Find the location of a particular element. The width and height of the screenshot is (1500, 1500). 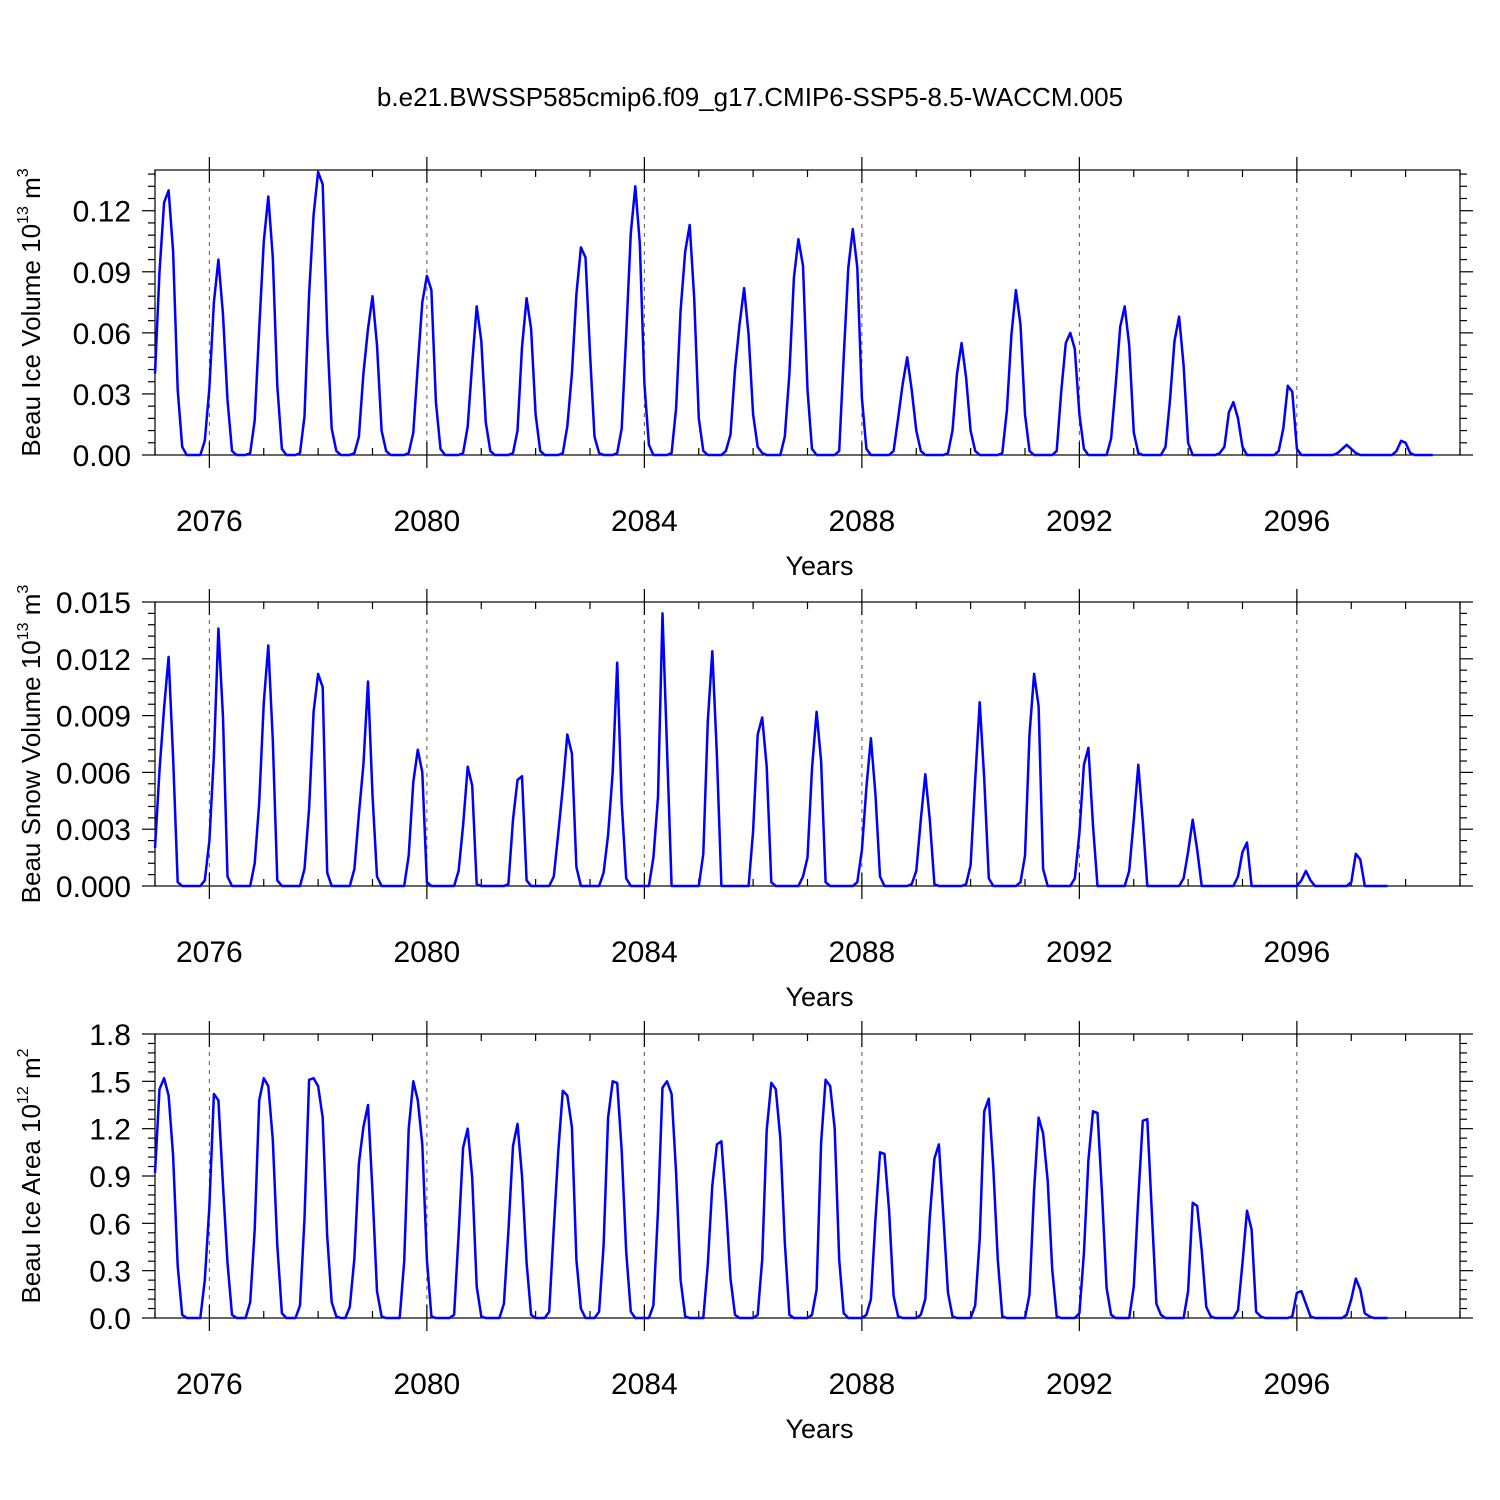

y-tick-label: 0.015 is located at coordinates (93, 603).